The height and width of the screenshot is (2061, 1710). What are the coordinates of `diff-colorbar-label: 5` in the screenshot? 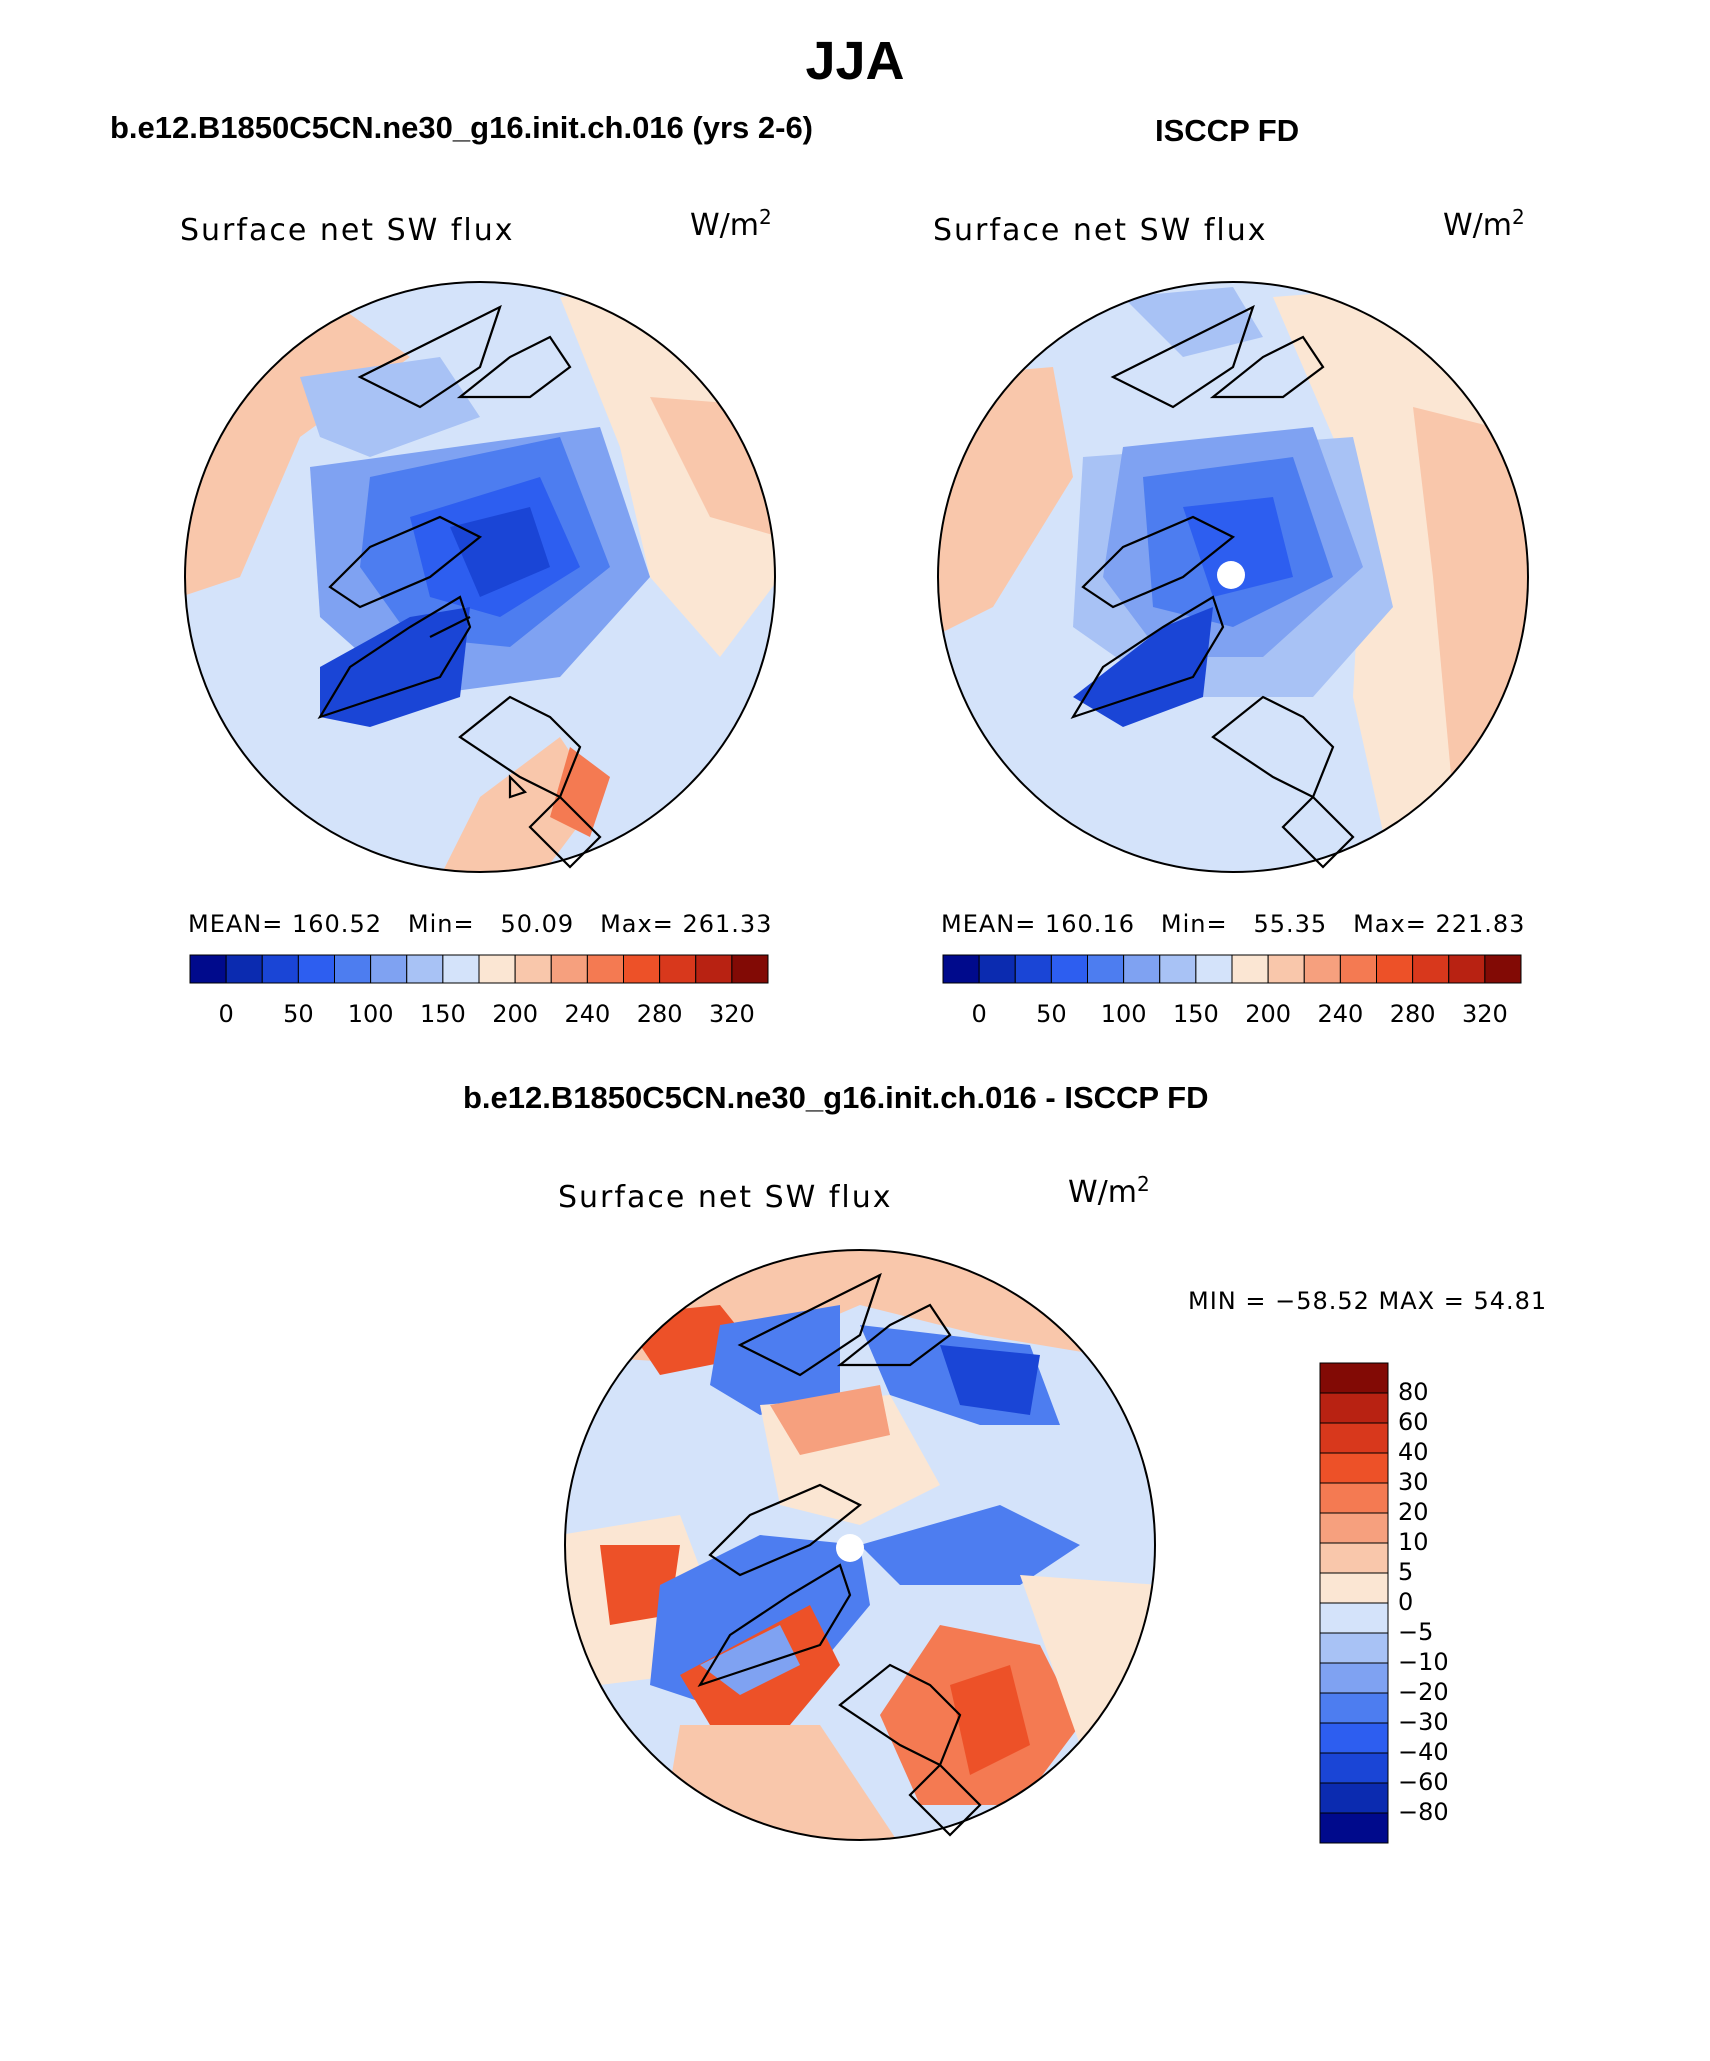 It's located at (1406, 1572).